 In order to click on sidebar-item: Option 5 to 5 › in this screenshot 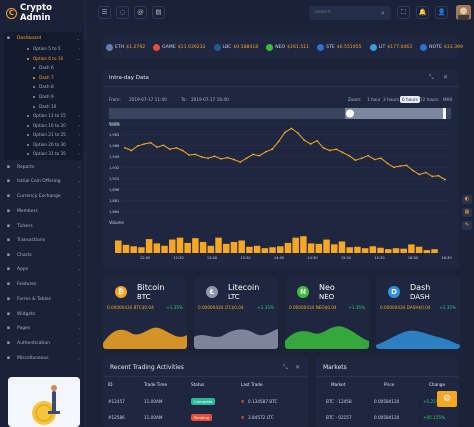, I will do `click(43, 48)`.